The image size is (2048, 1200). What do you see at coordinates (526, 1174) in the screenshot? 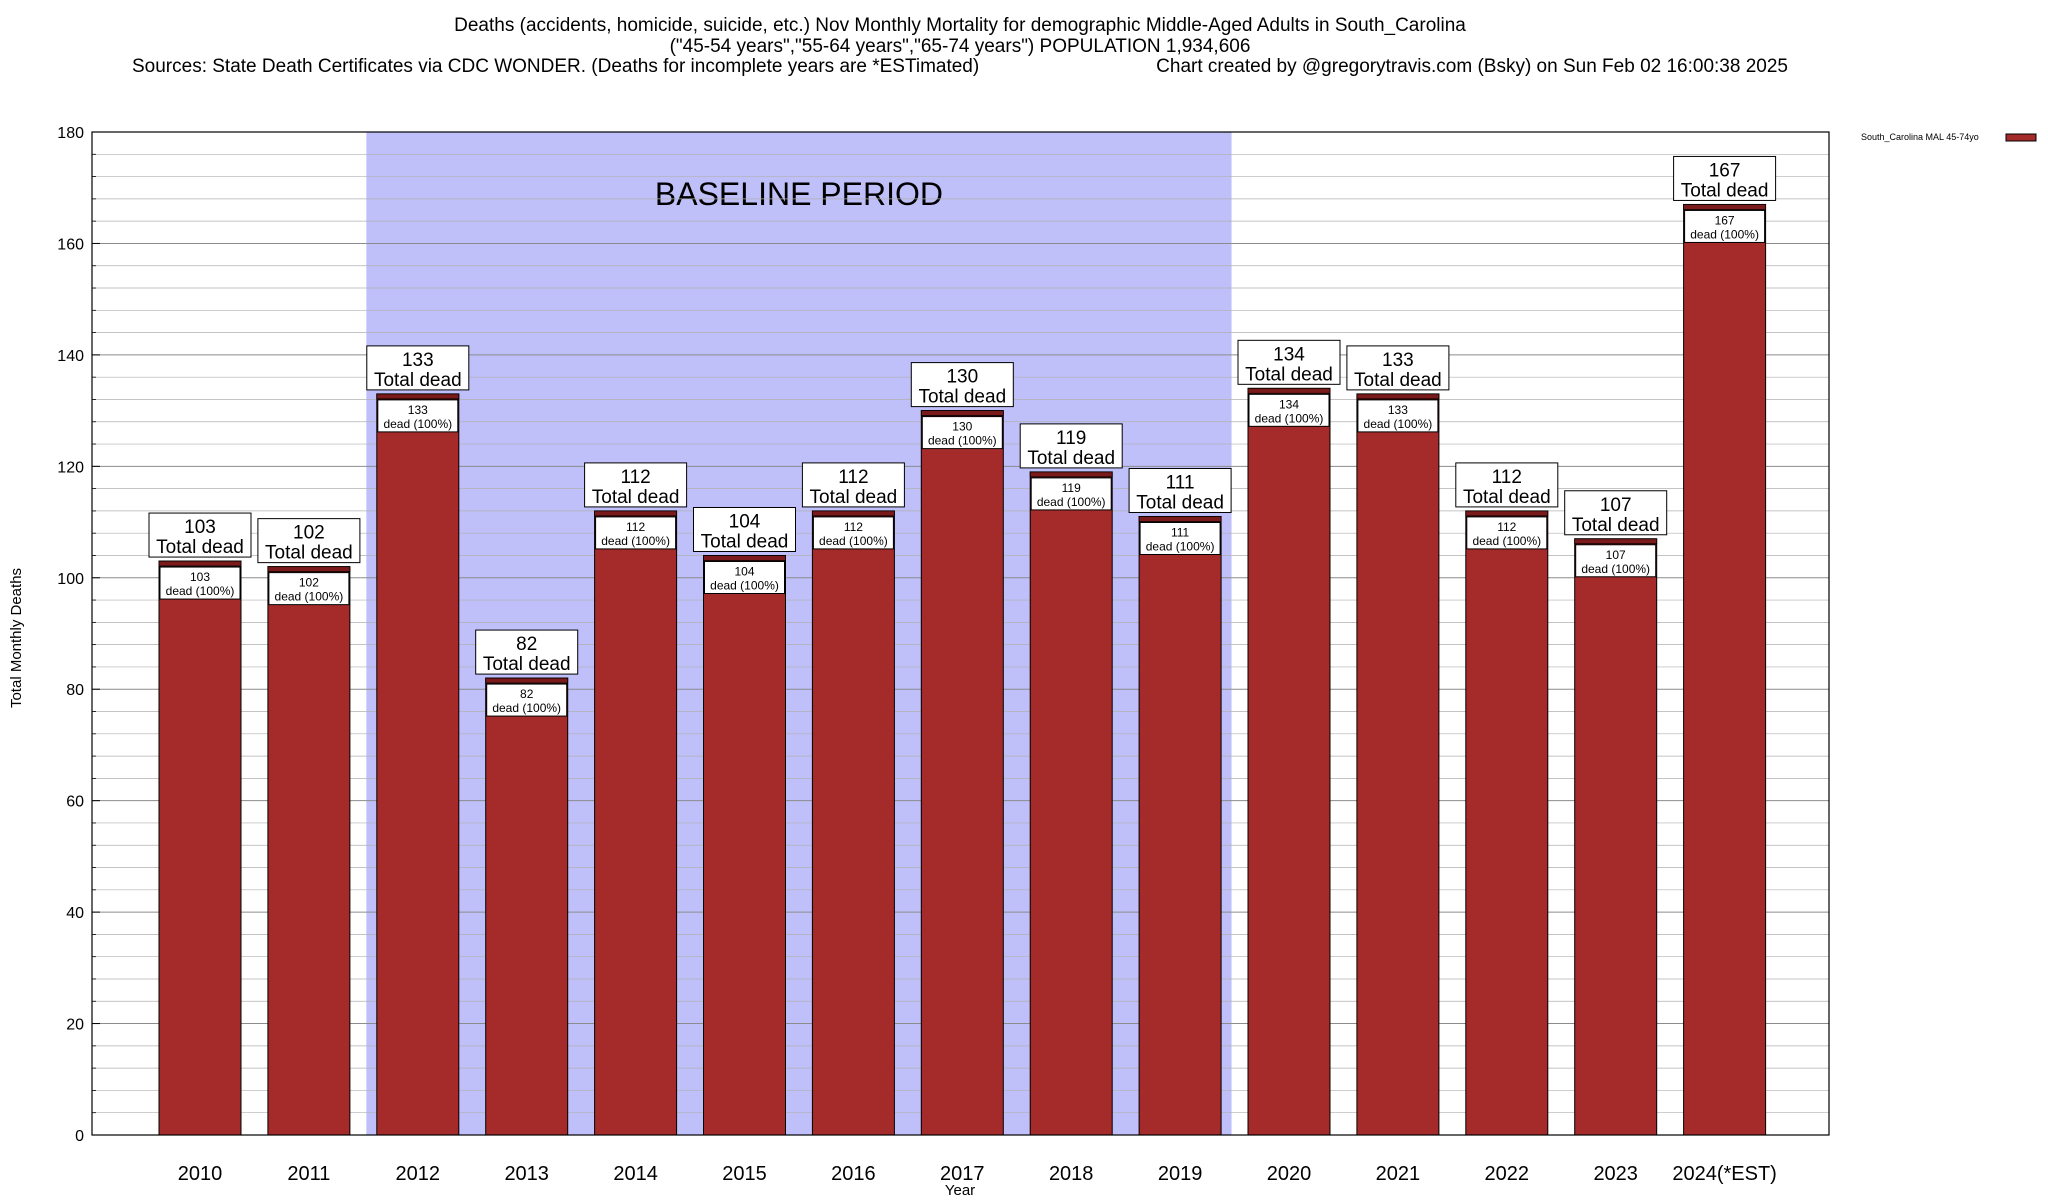
I see `x-tick-label: 2013` at bounding box center [526, 1174].